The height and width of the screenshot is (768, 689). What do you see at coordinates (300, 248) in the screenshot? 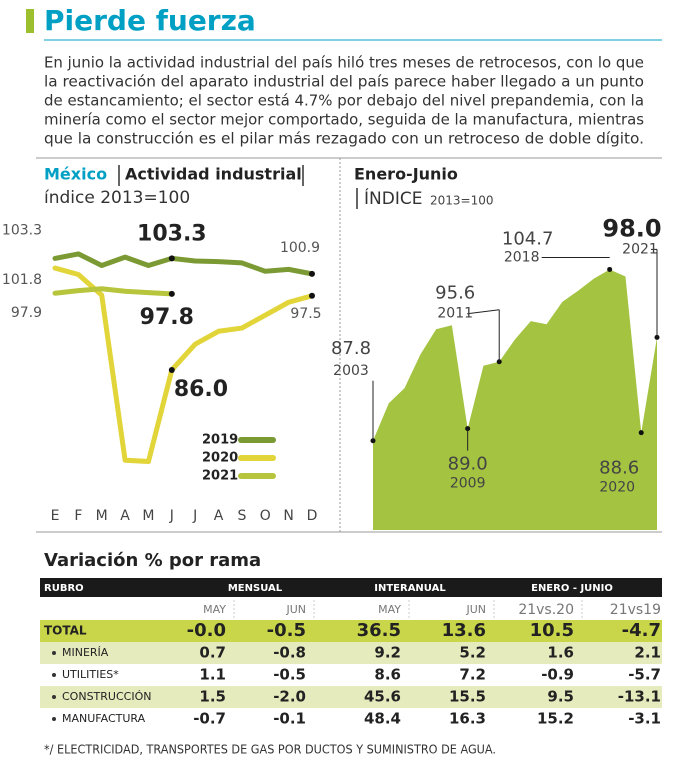
I see `value-label: 100.9` at bounding box center [300, 248].